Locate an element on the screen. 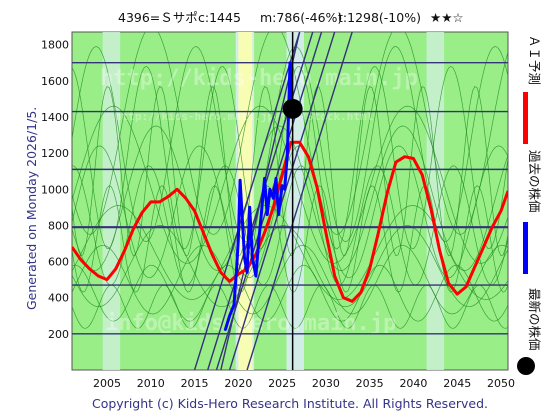 The image size is (560, 420). legend-latest-marker is located at coordinates (526, 366).